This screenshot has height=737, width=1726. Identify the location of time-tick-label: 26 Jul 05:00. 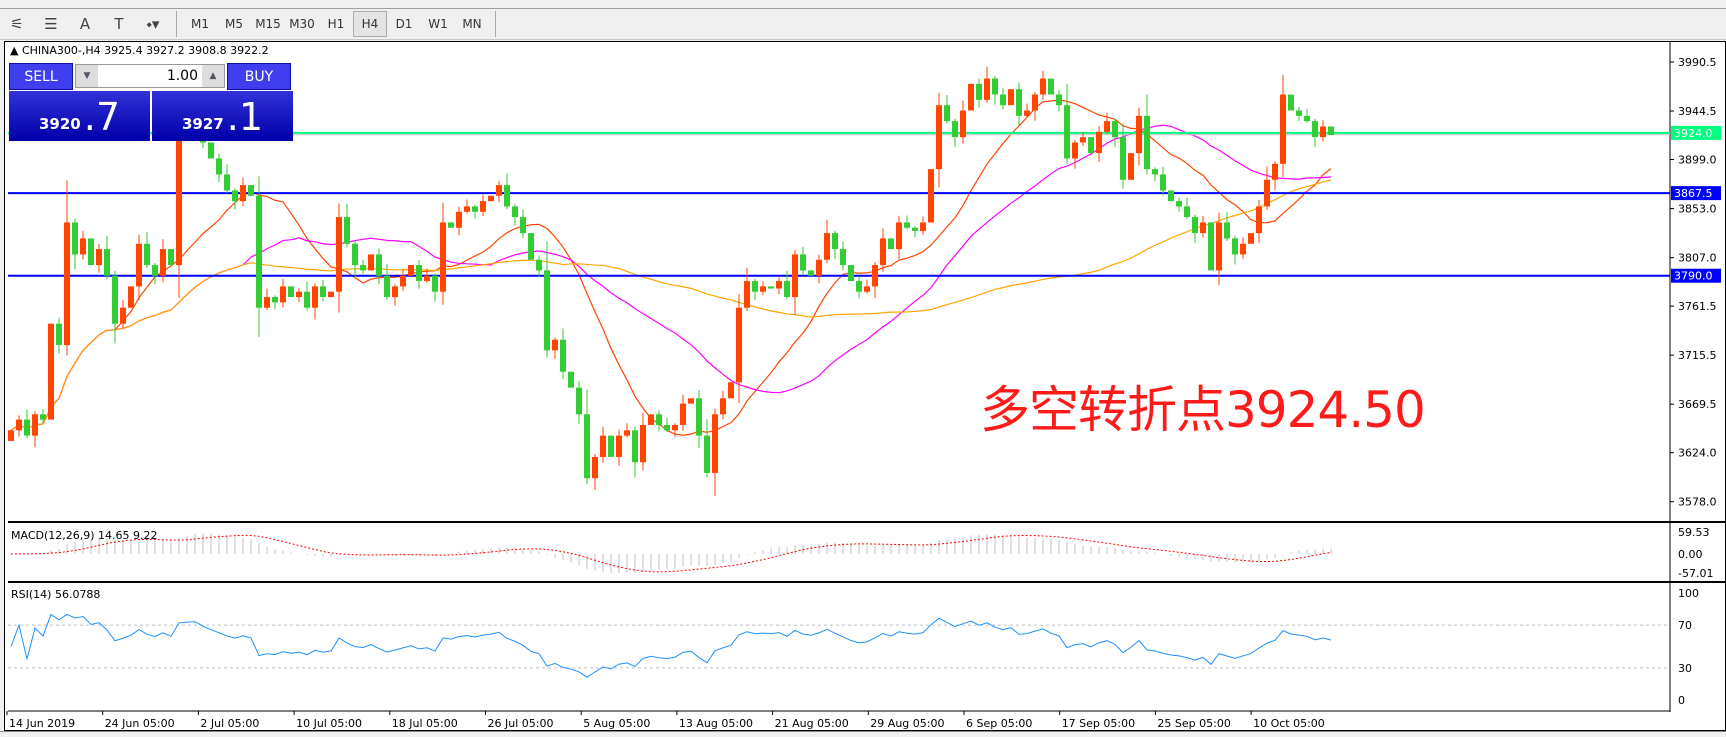
(521, 723).